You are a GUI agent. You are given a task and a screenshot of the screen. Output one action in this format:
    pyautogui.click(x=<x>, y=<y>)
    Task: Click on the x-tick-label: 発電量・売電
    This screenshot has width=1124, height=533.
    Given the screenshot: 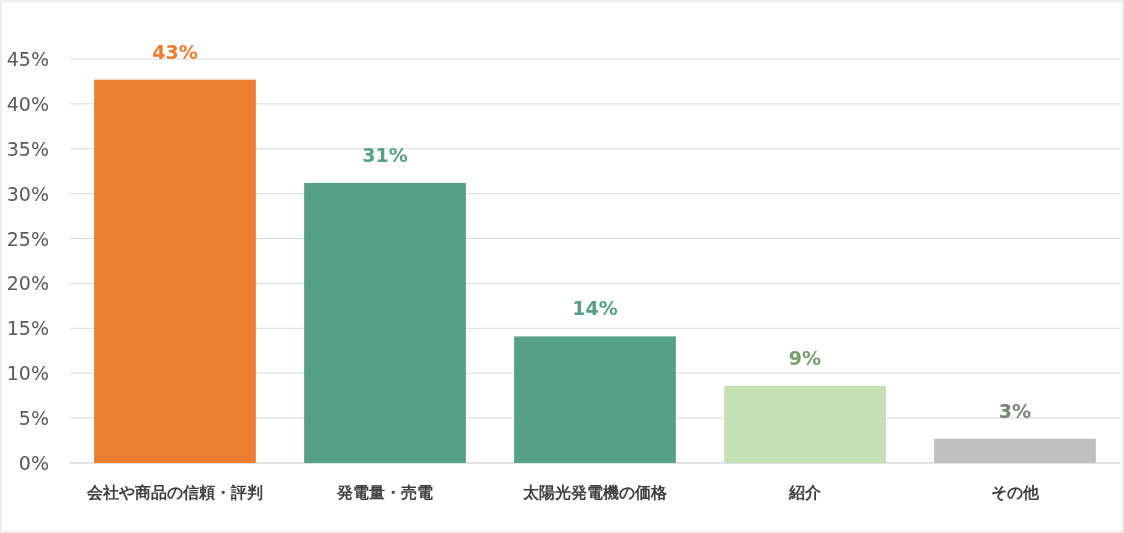 What is the action you would take?
    pyautogui.click(x=384, y=492)
    